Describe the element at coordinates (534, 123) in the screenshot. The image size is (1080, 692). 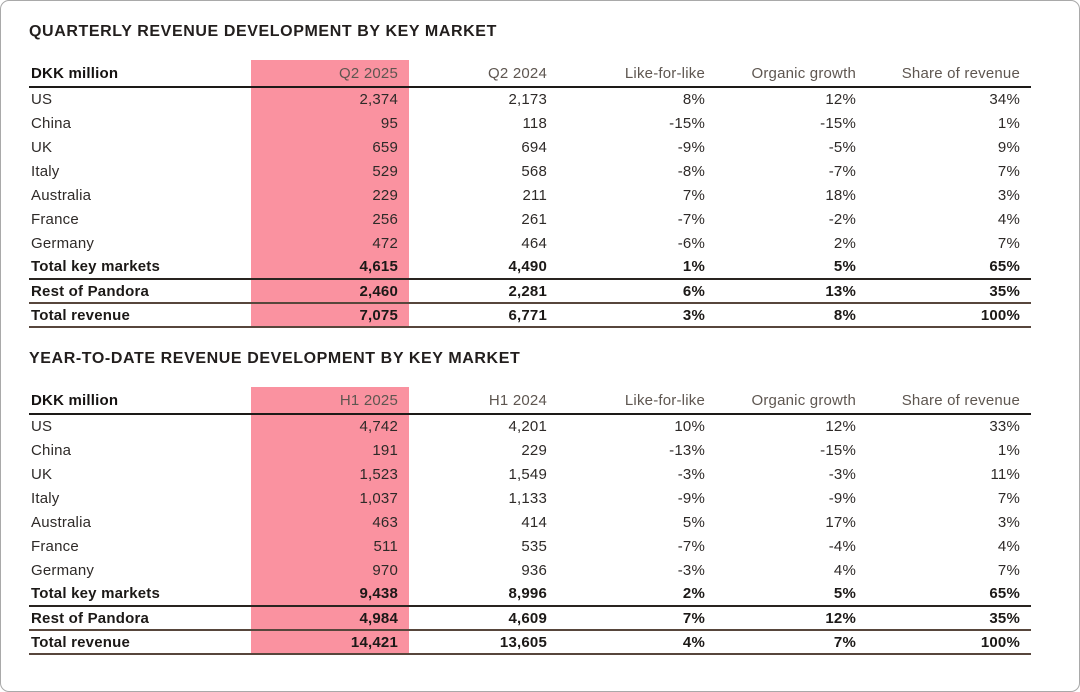
I see `prior-period-cell: 118` at that location.